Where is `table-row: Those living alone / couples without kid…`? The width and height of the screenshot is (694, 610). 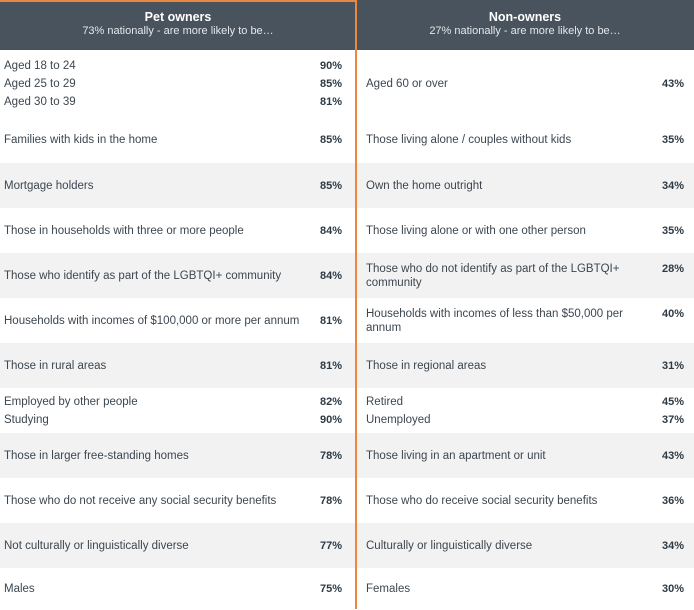
table-row: Those living alone / couples without kid… is located at coordinates (525, 140).